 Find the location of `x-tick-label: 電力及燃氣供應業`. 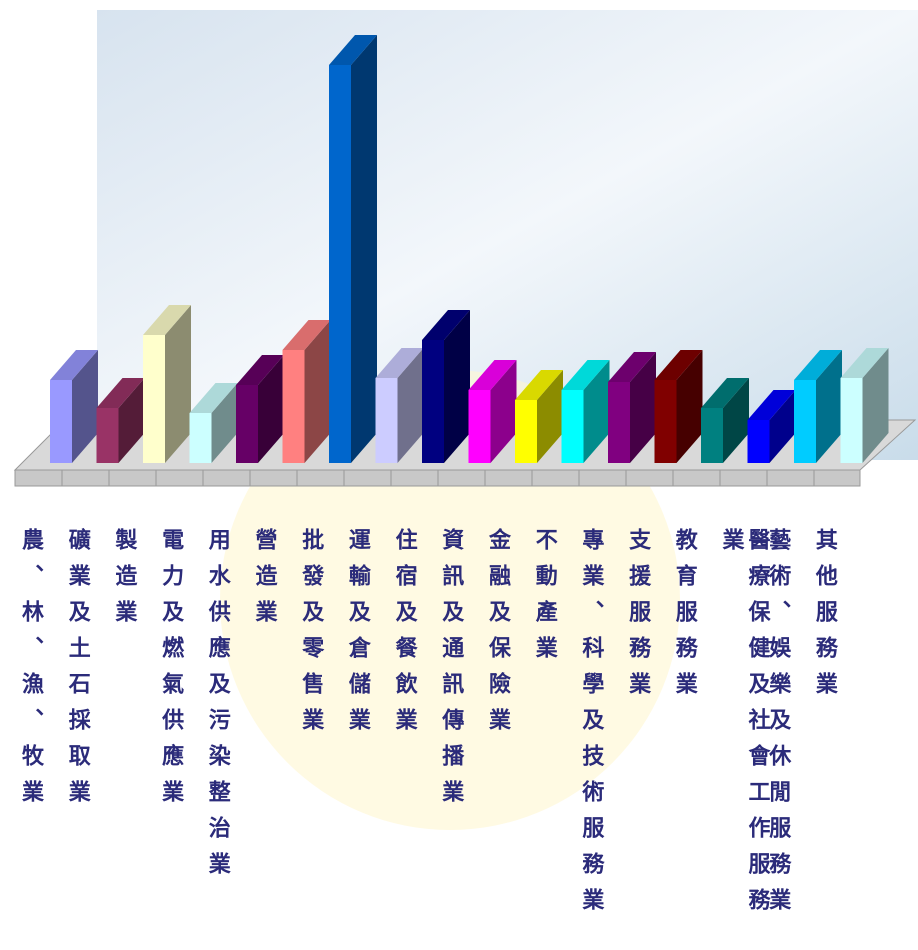

x-tick-label: 電力及燃氣供應業 is located at coordinates (171, 672).